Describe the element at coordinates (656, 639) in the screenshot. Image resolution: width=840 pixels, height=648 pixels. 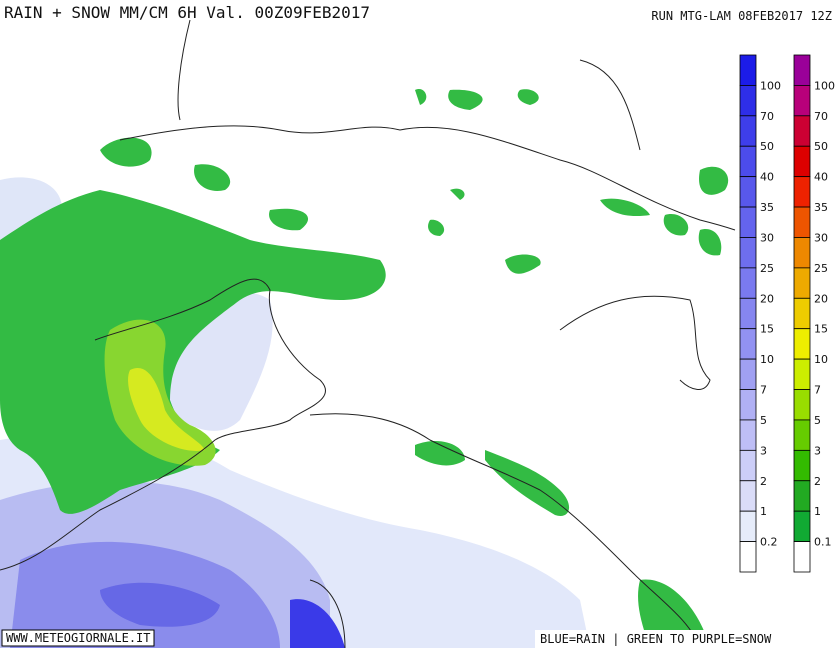
I see `legend-note: BLUE=RAIN | GREEN TO PURPLE=SNOW` at that location.